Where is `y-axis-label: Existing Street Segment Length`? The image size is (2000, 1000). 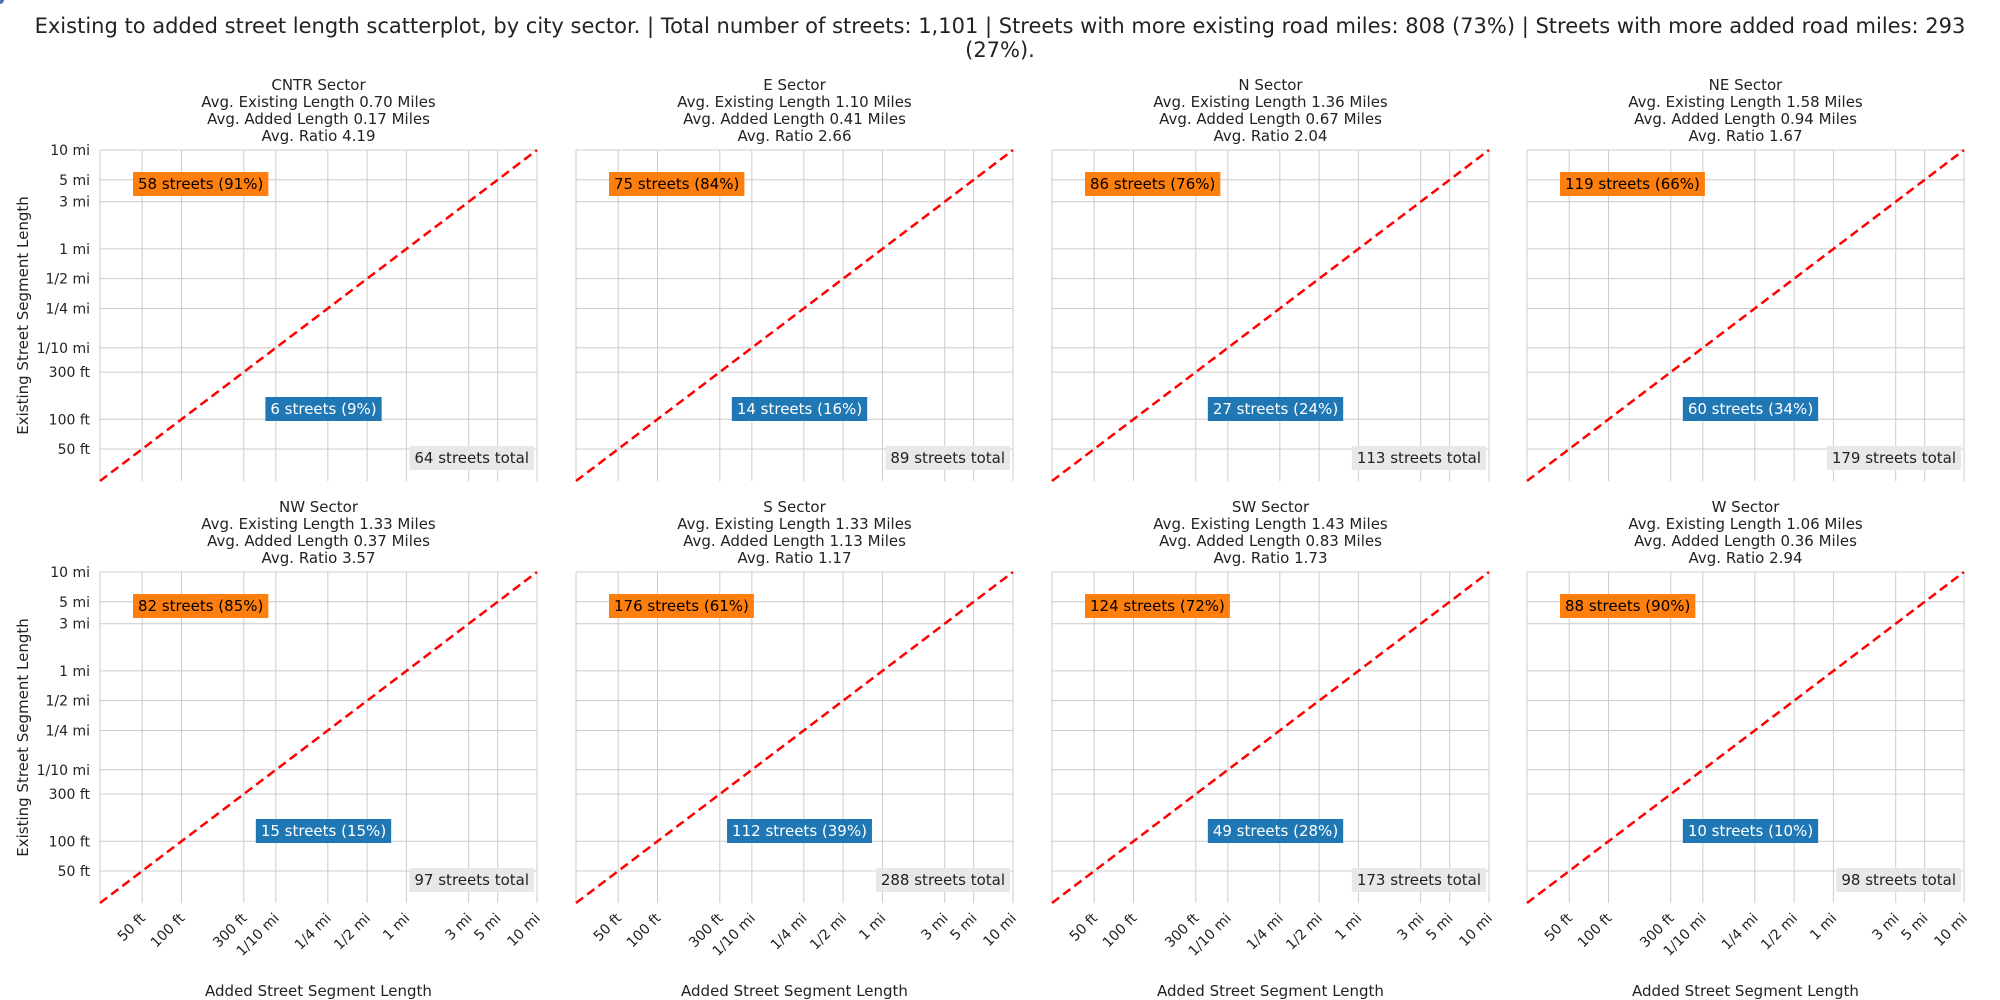
y-axis-label: Existing Street Segment Length is located at coordinates (23, 737).